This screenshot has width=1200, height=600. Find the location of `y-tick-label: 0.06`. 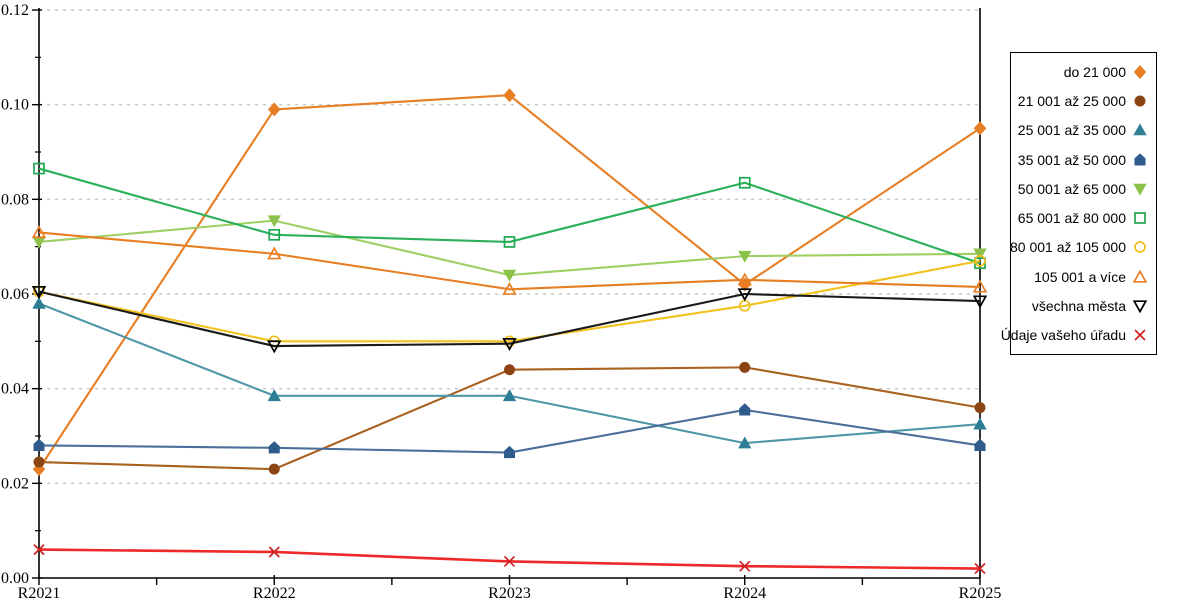

y-tick-label: 0.06 is located at coordinates (15, 294).